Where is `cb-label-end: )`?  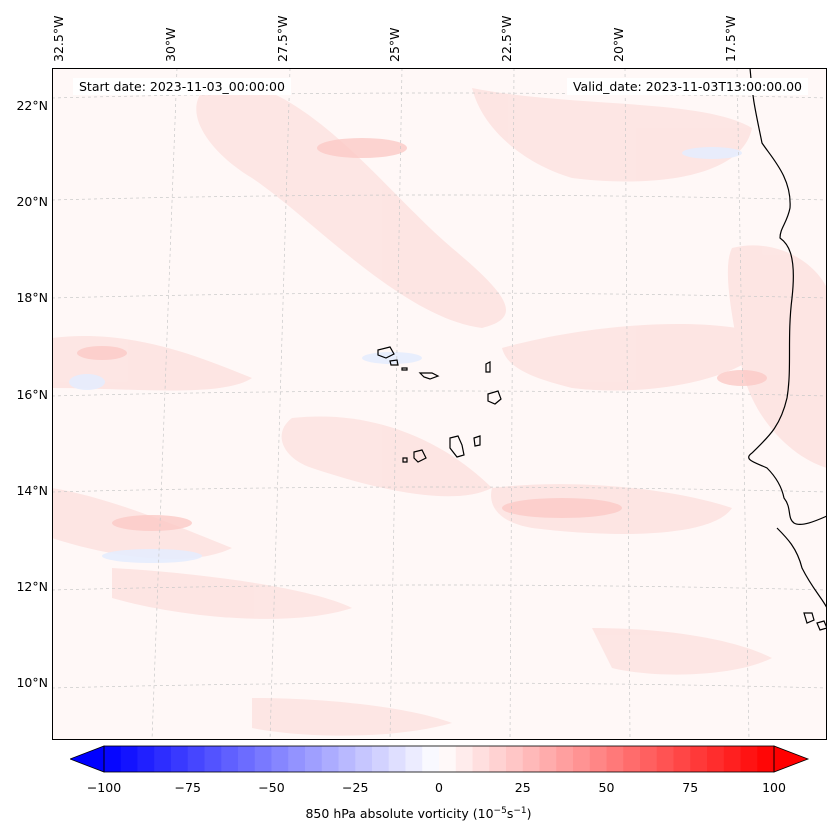
cb-label-end: ) is located at coordinates (529, 814).